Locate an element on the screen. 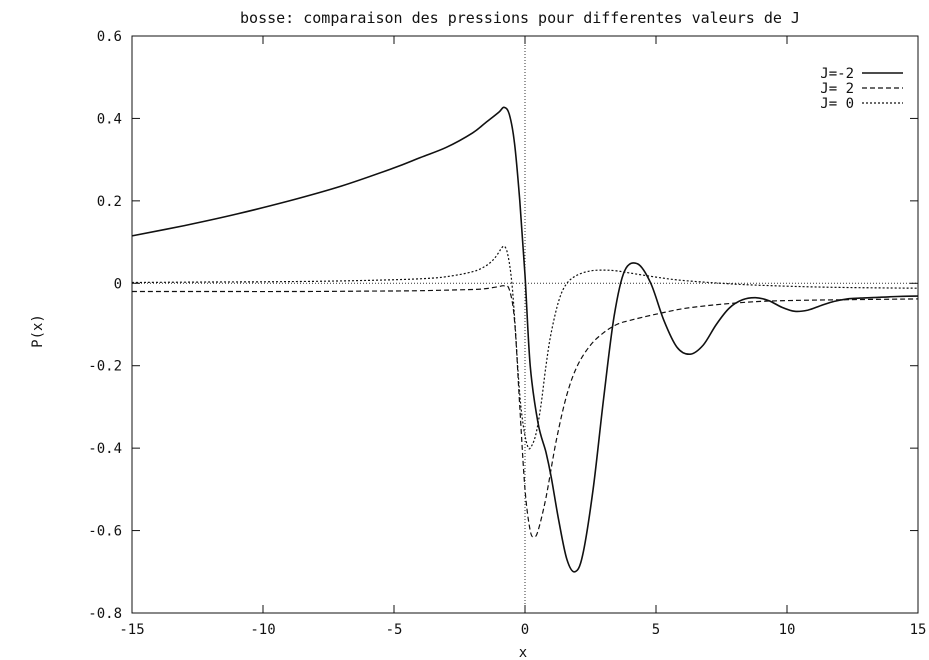  x-tick-label: 15 is located at coordinates (918, 630).